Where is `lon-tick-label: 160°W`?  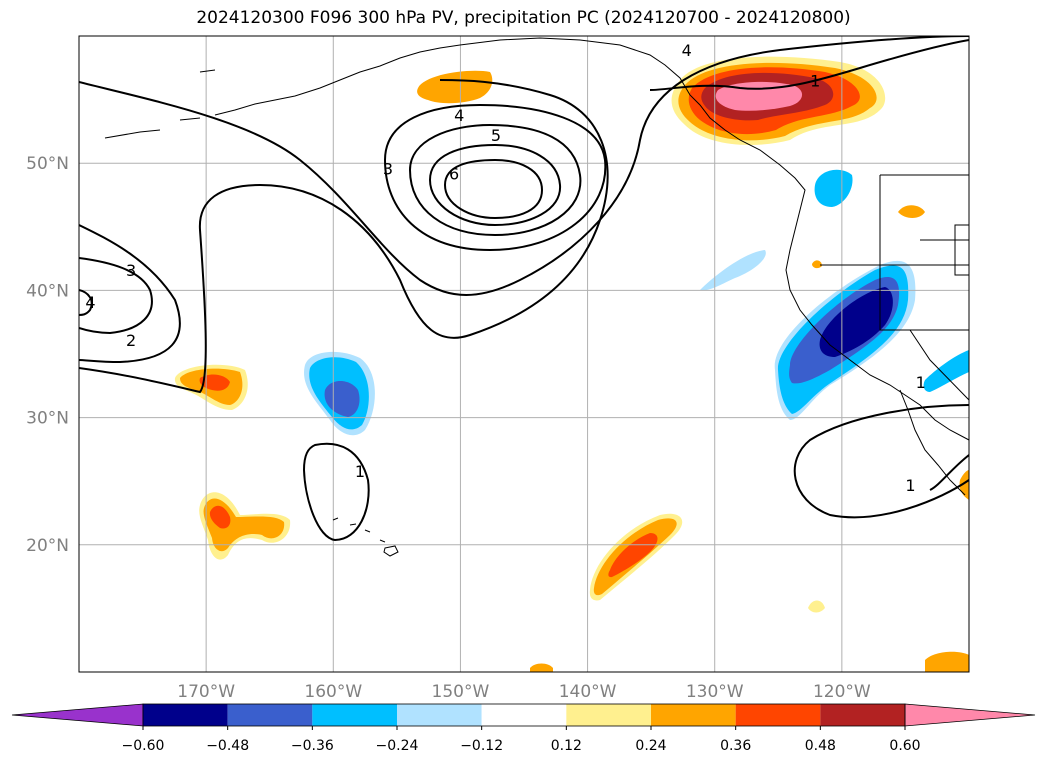
lon-tick-label: 160°W is located at coordinates (333, 692).